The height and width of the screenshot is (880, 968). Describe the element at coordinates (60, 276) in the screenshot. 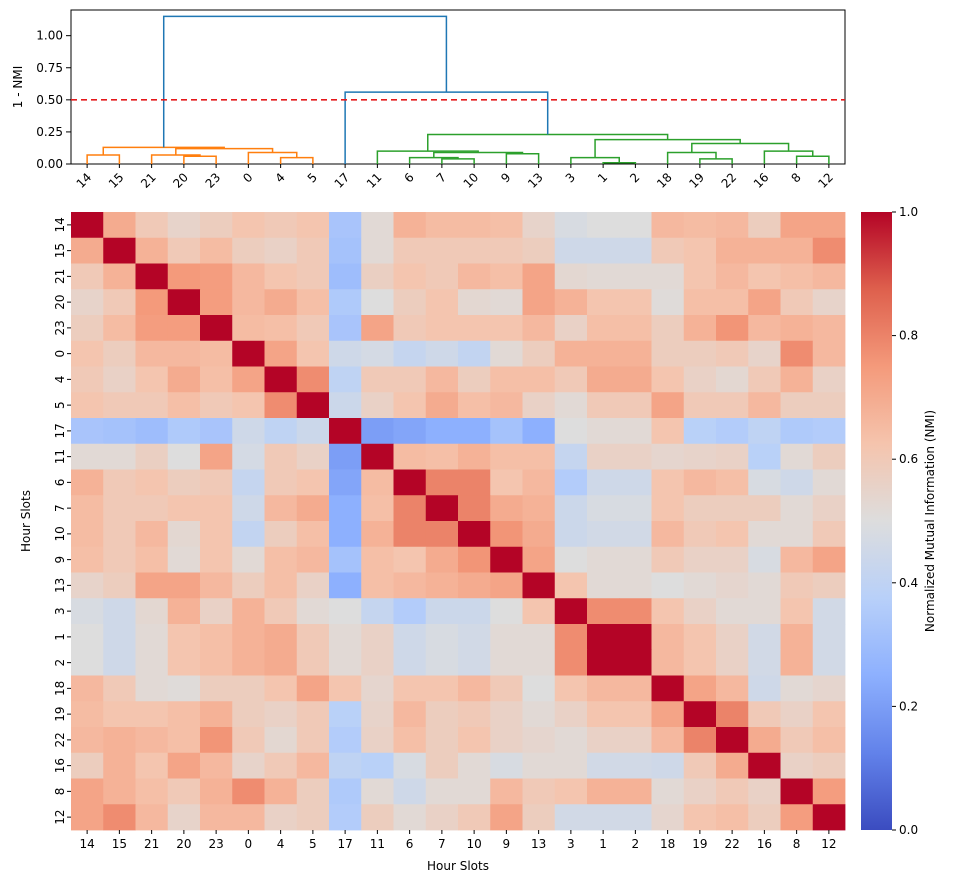

I see `heatmap-y-tick-label: 21` at that location.